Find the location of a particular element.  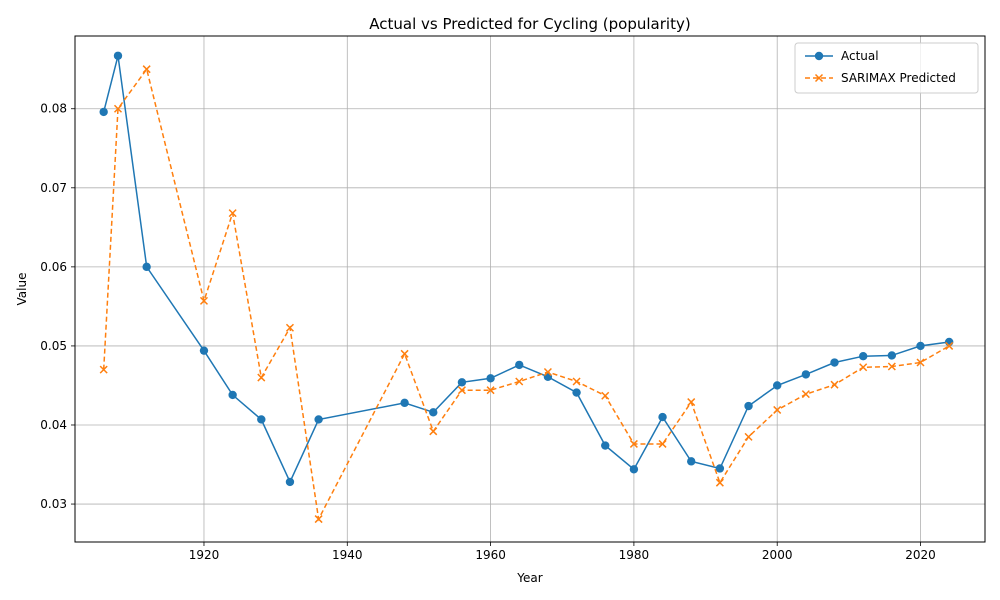

y-tick-label: 0.08 is located at coordinates (53, 109).